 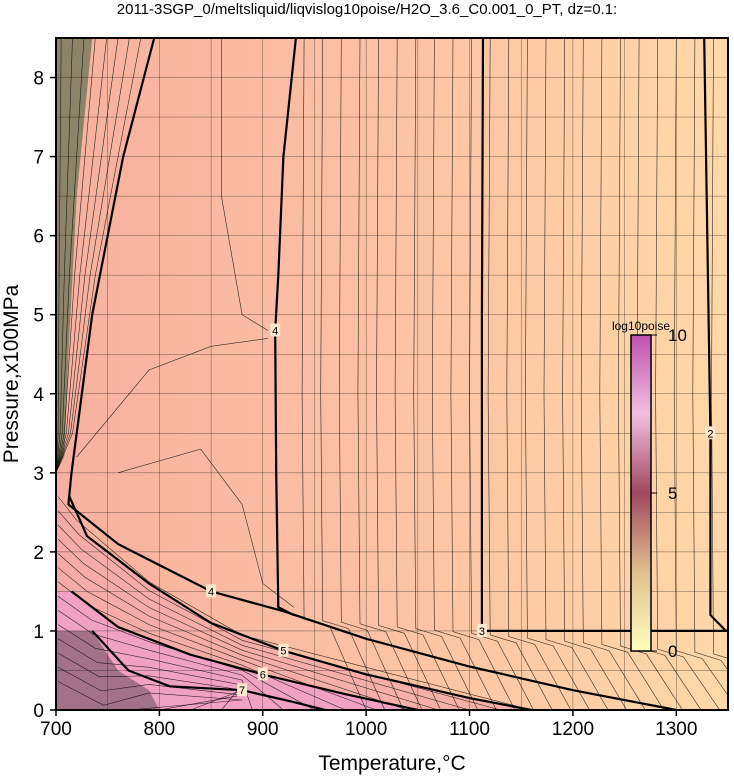 What do you see at coordinates (38, 474) in the screenshot?
I see `y-tick-label: 3` at bounding box center [38, 474].